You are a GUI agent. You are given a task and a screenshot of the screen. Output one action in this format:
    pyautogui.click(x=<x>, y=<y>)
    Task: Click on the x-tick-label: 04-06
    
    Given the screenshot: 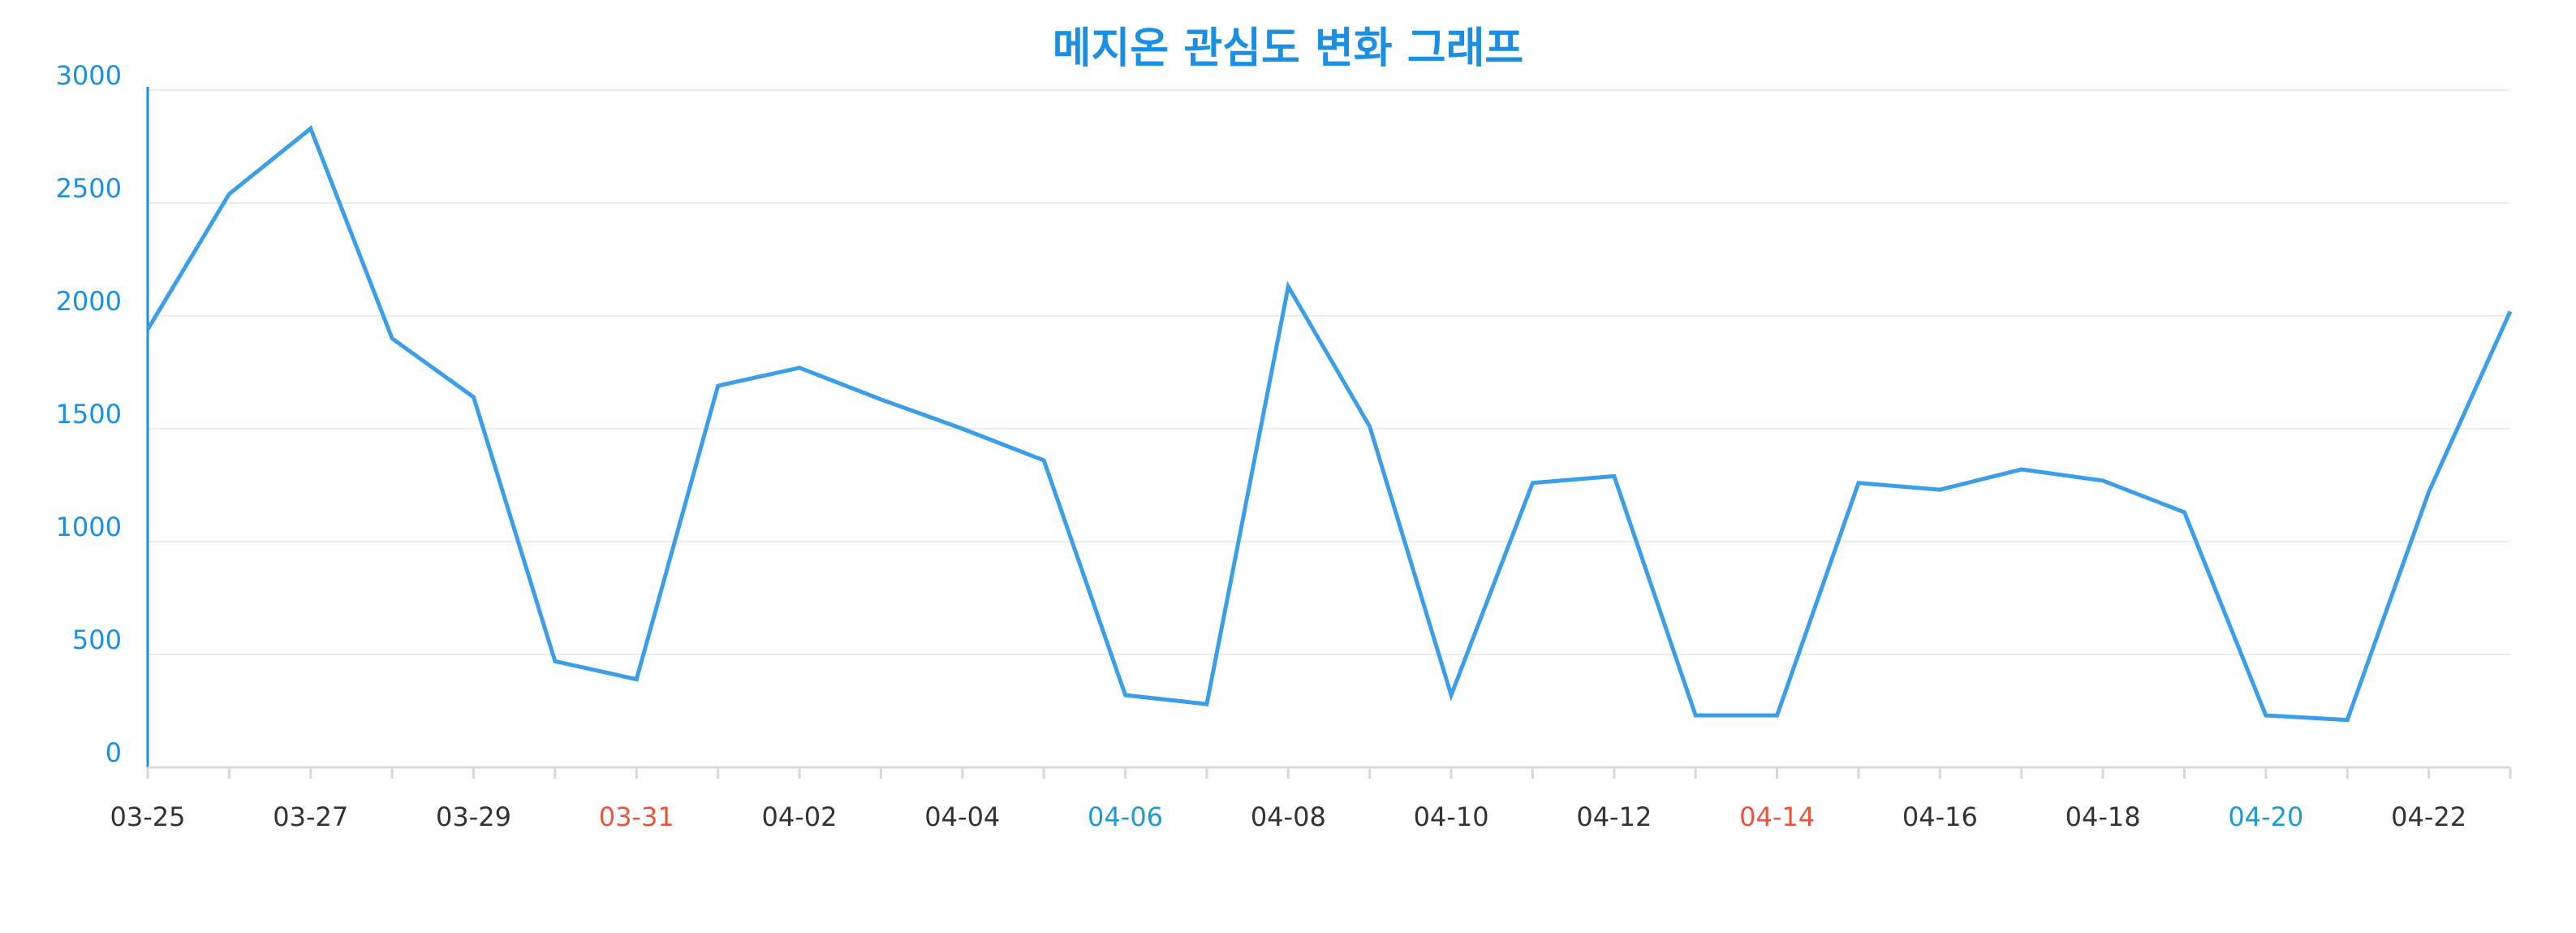 What is the action you would take?
    pyautogui.click(x=1126, y=816)
    